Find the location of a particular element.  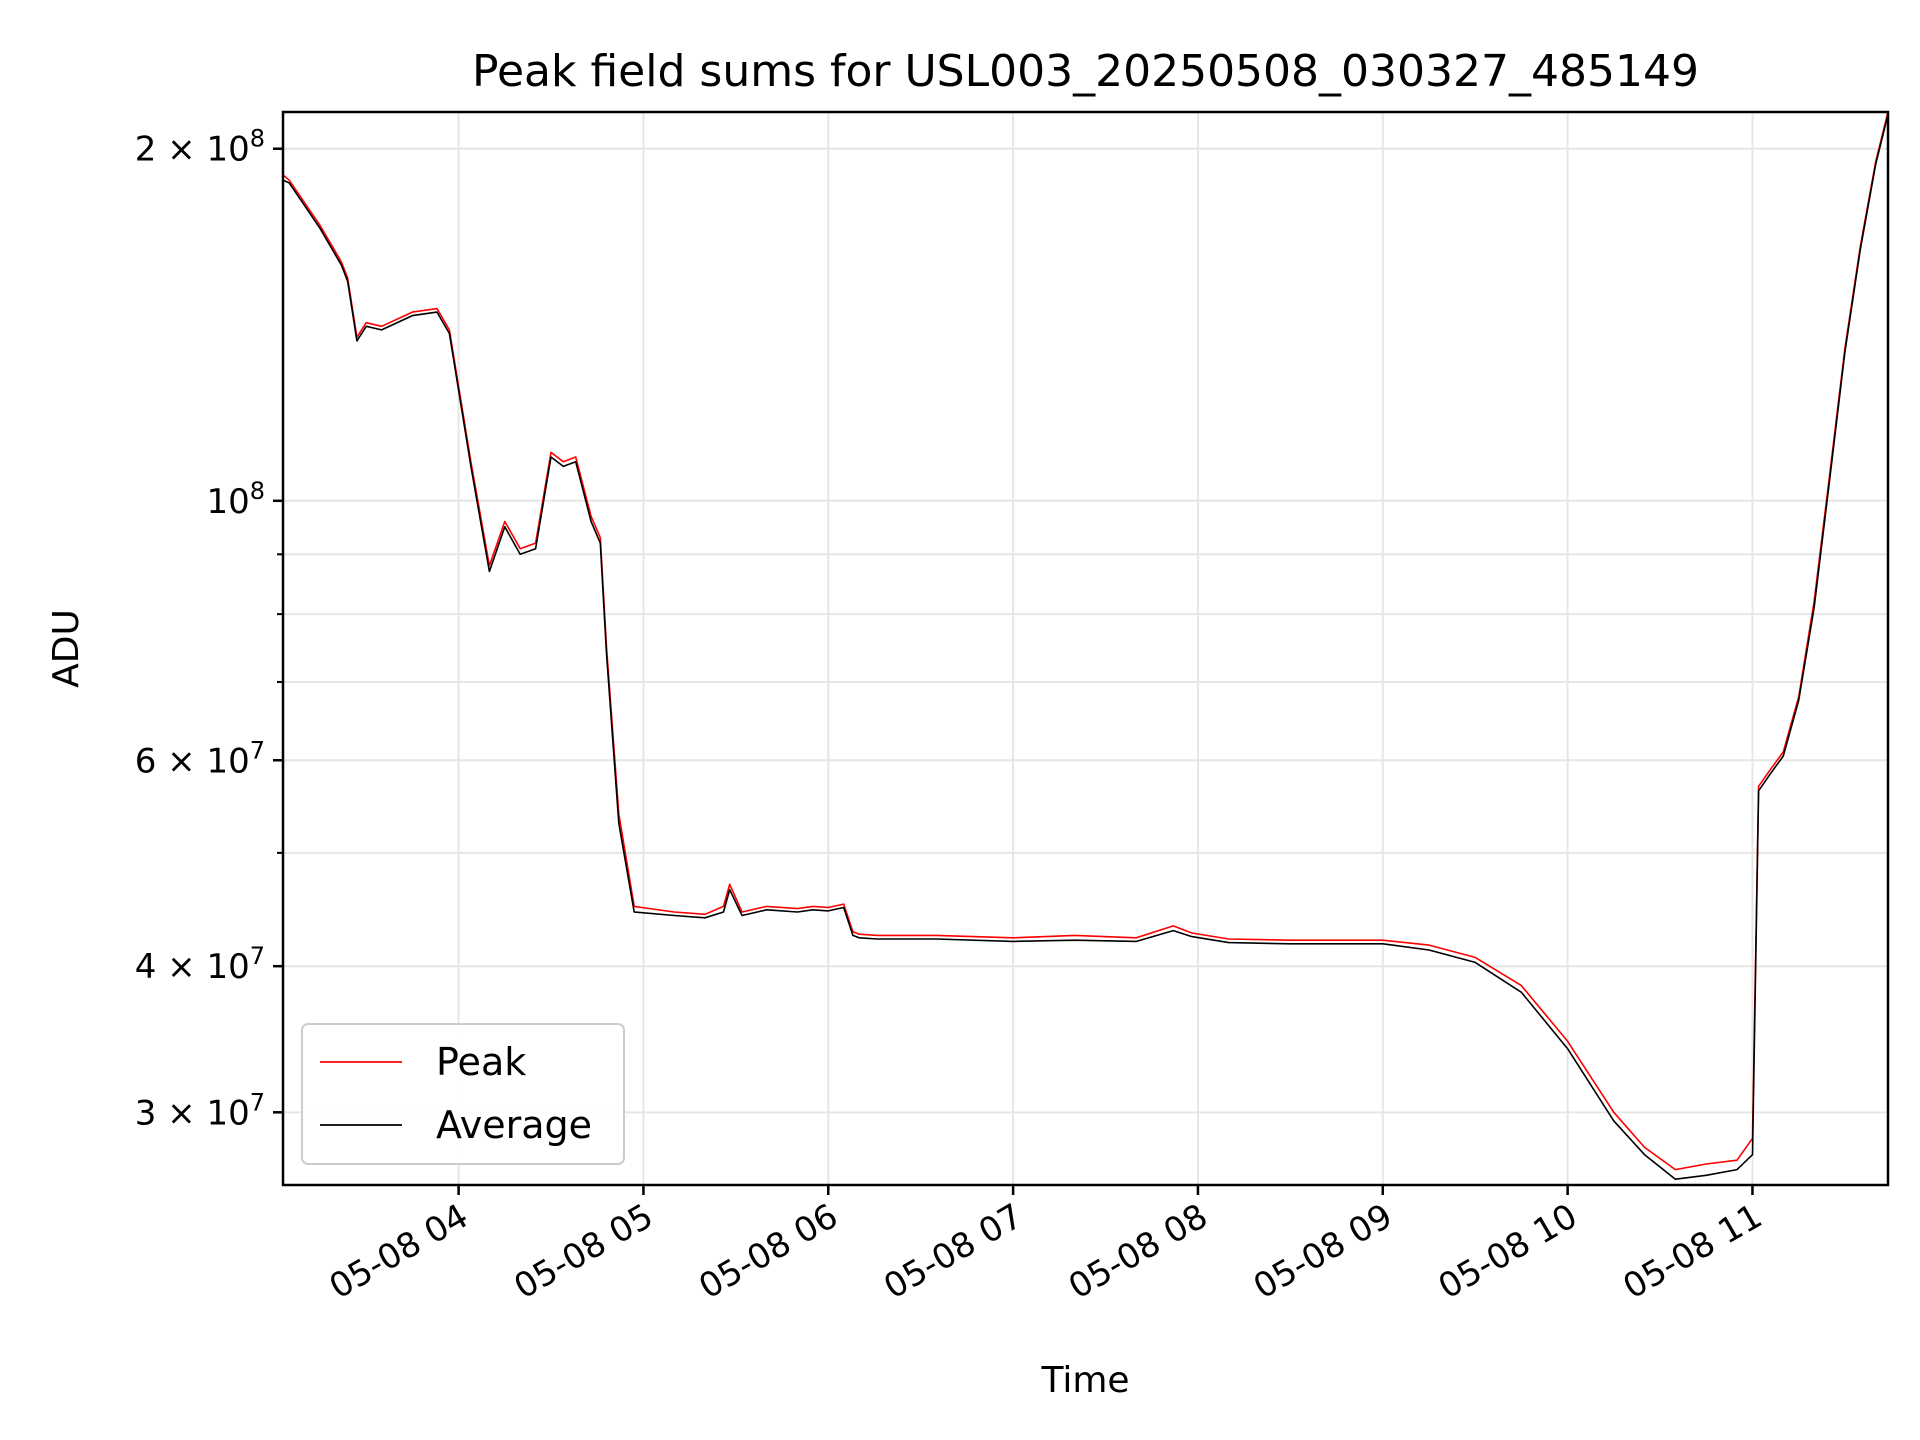

y-tick-label: 2 × 108 is located at coordinates (200, 147).